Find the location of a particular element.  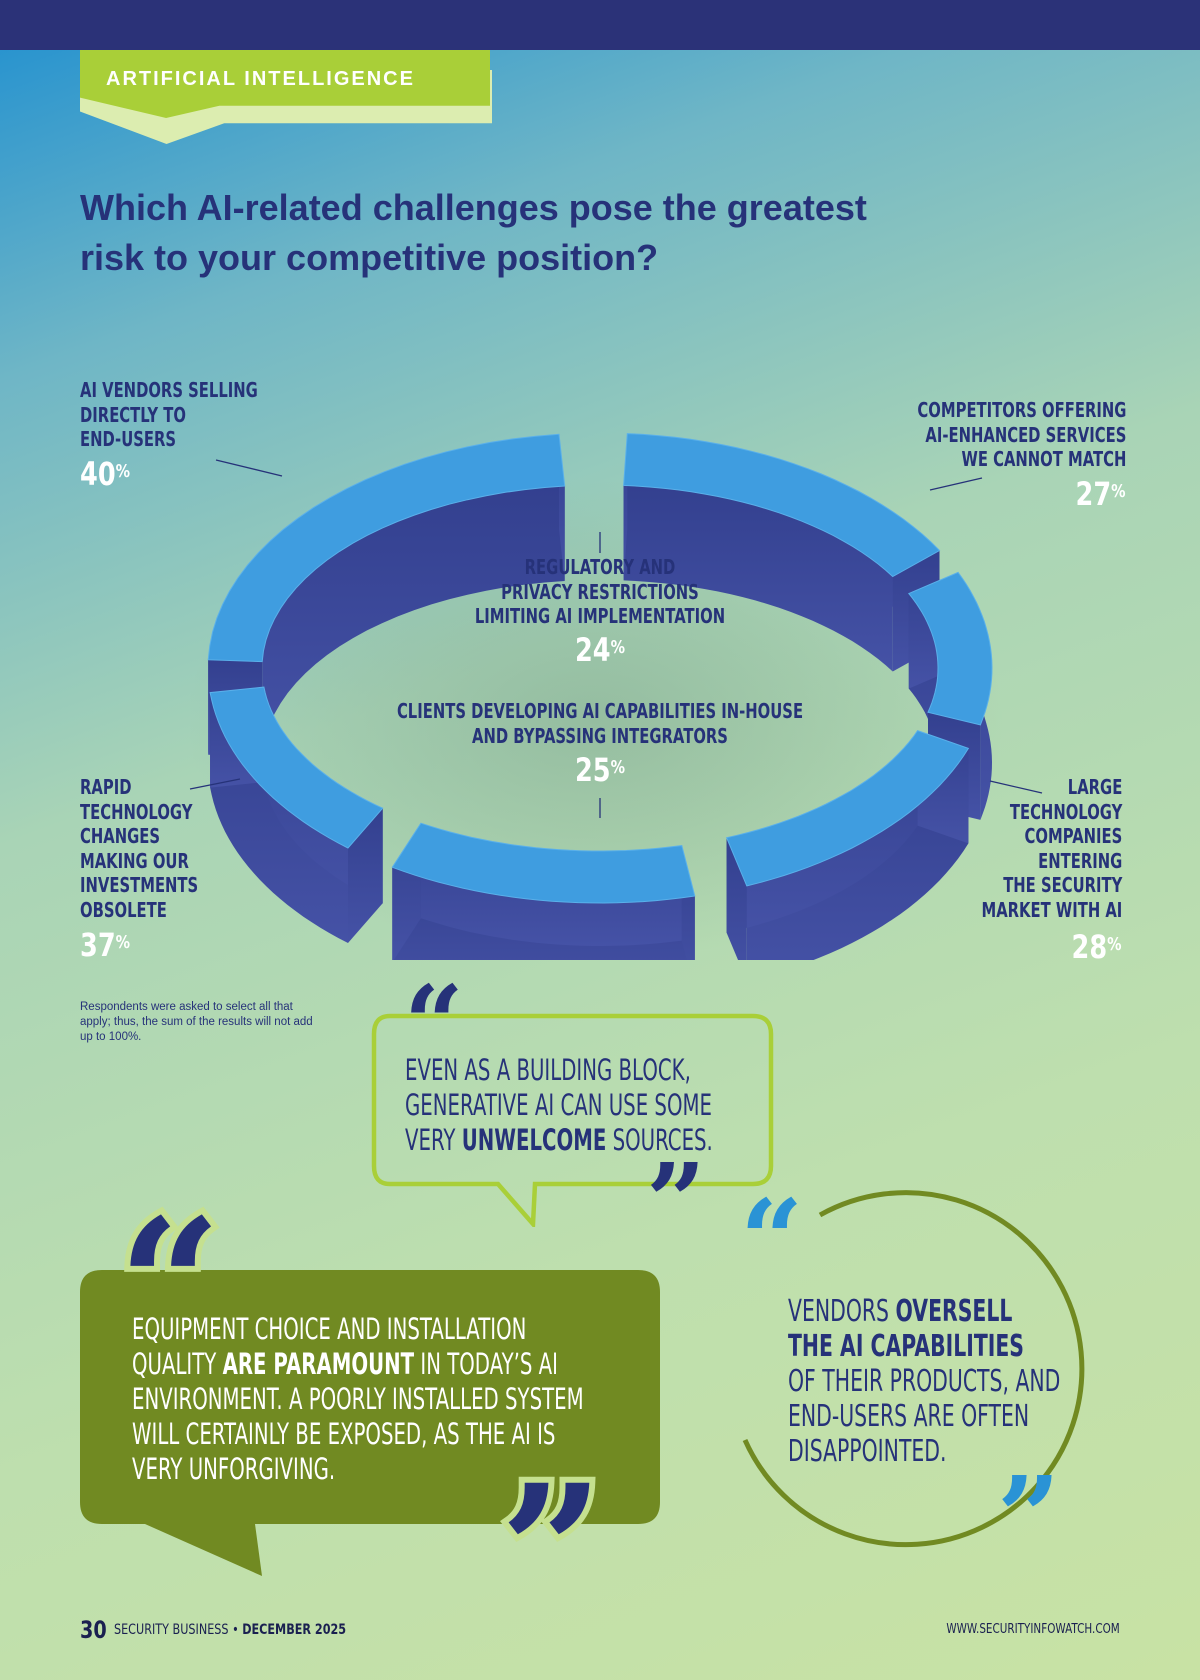

top-bar is located at coordinates (600, 25).